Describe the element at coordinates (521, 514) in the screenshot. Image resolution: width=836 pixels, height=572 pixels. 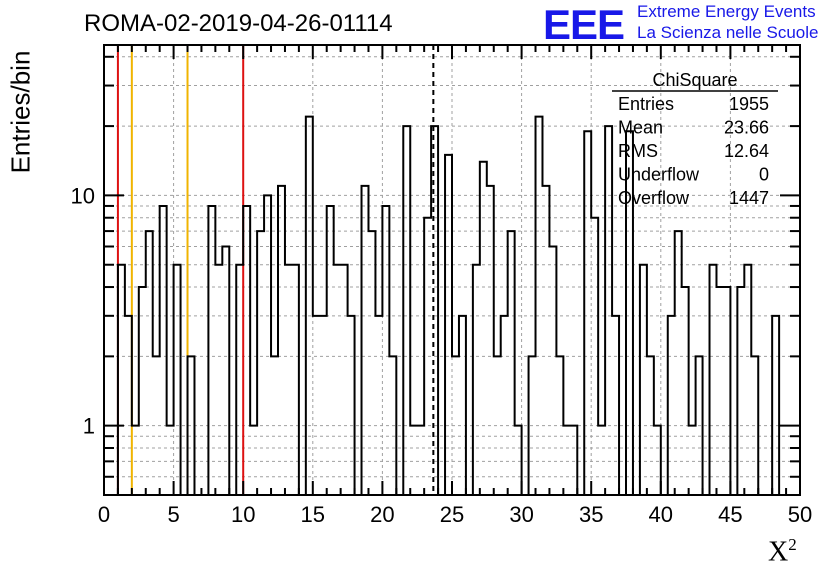
I see `x-tick-label: 30` at that location.